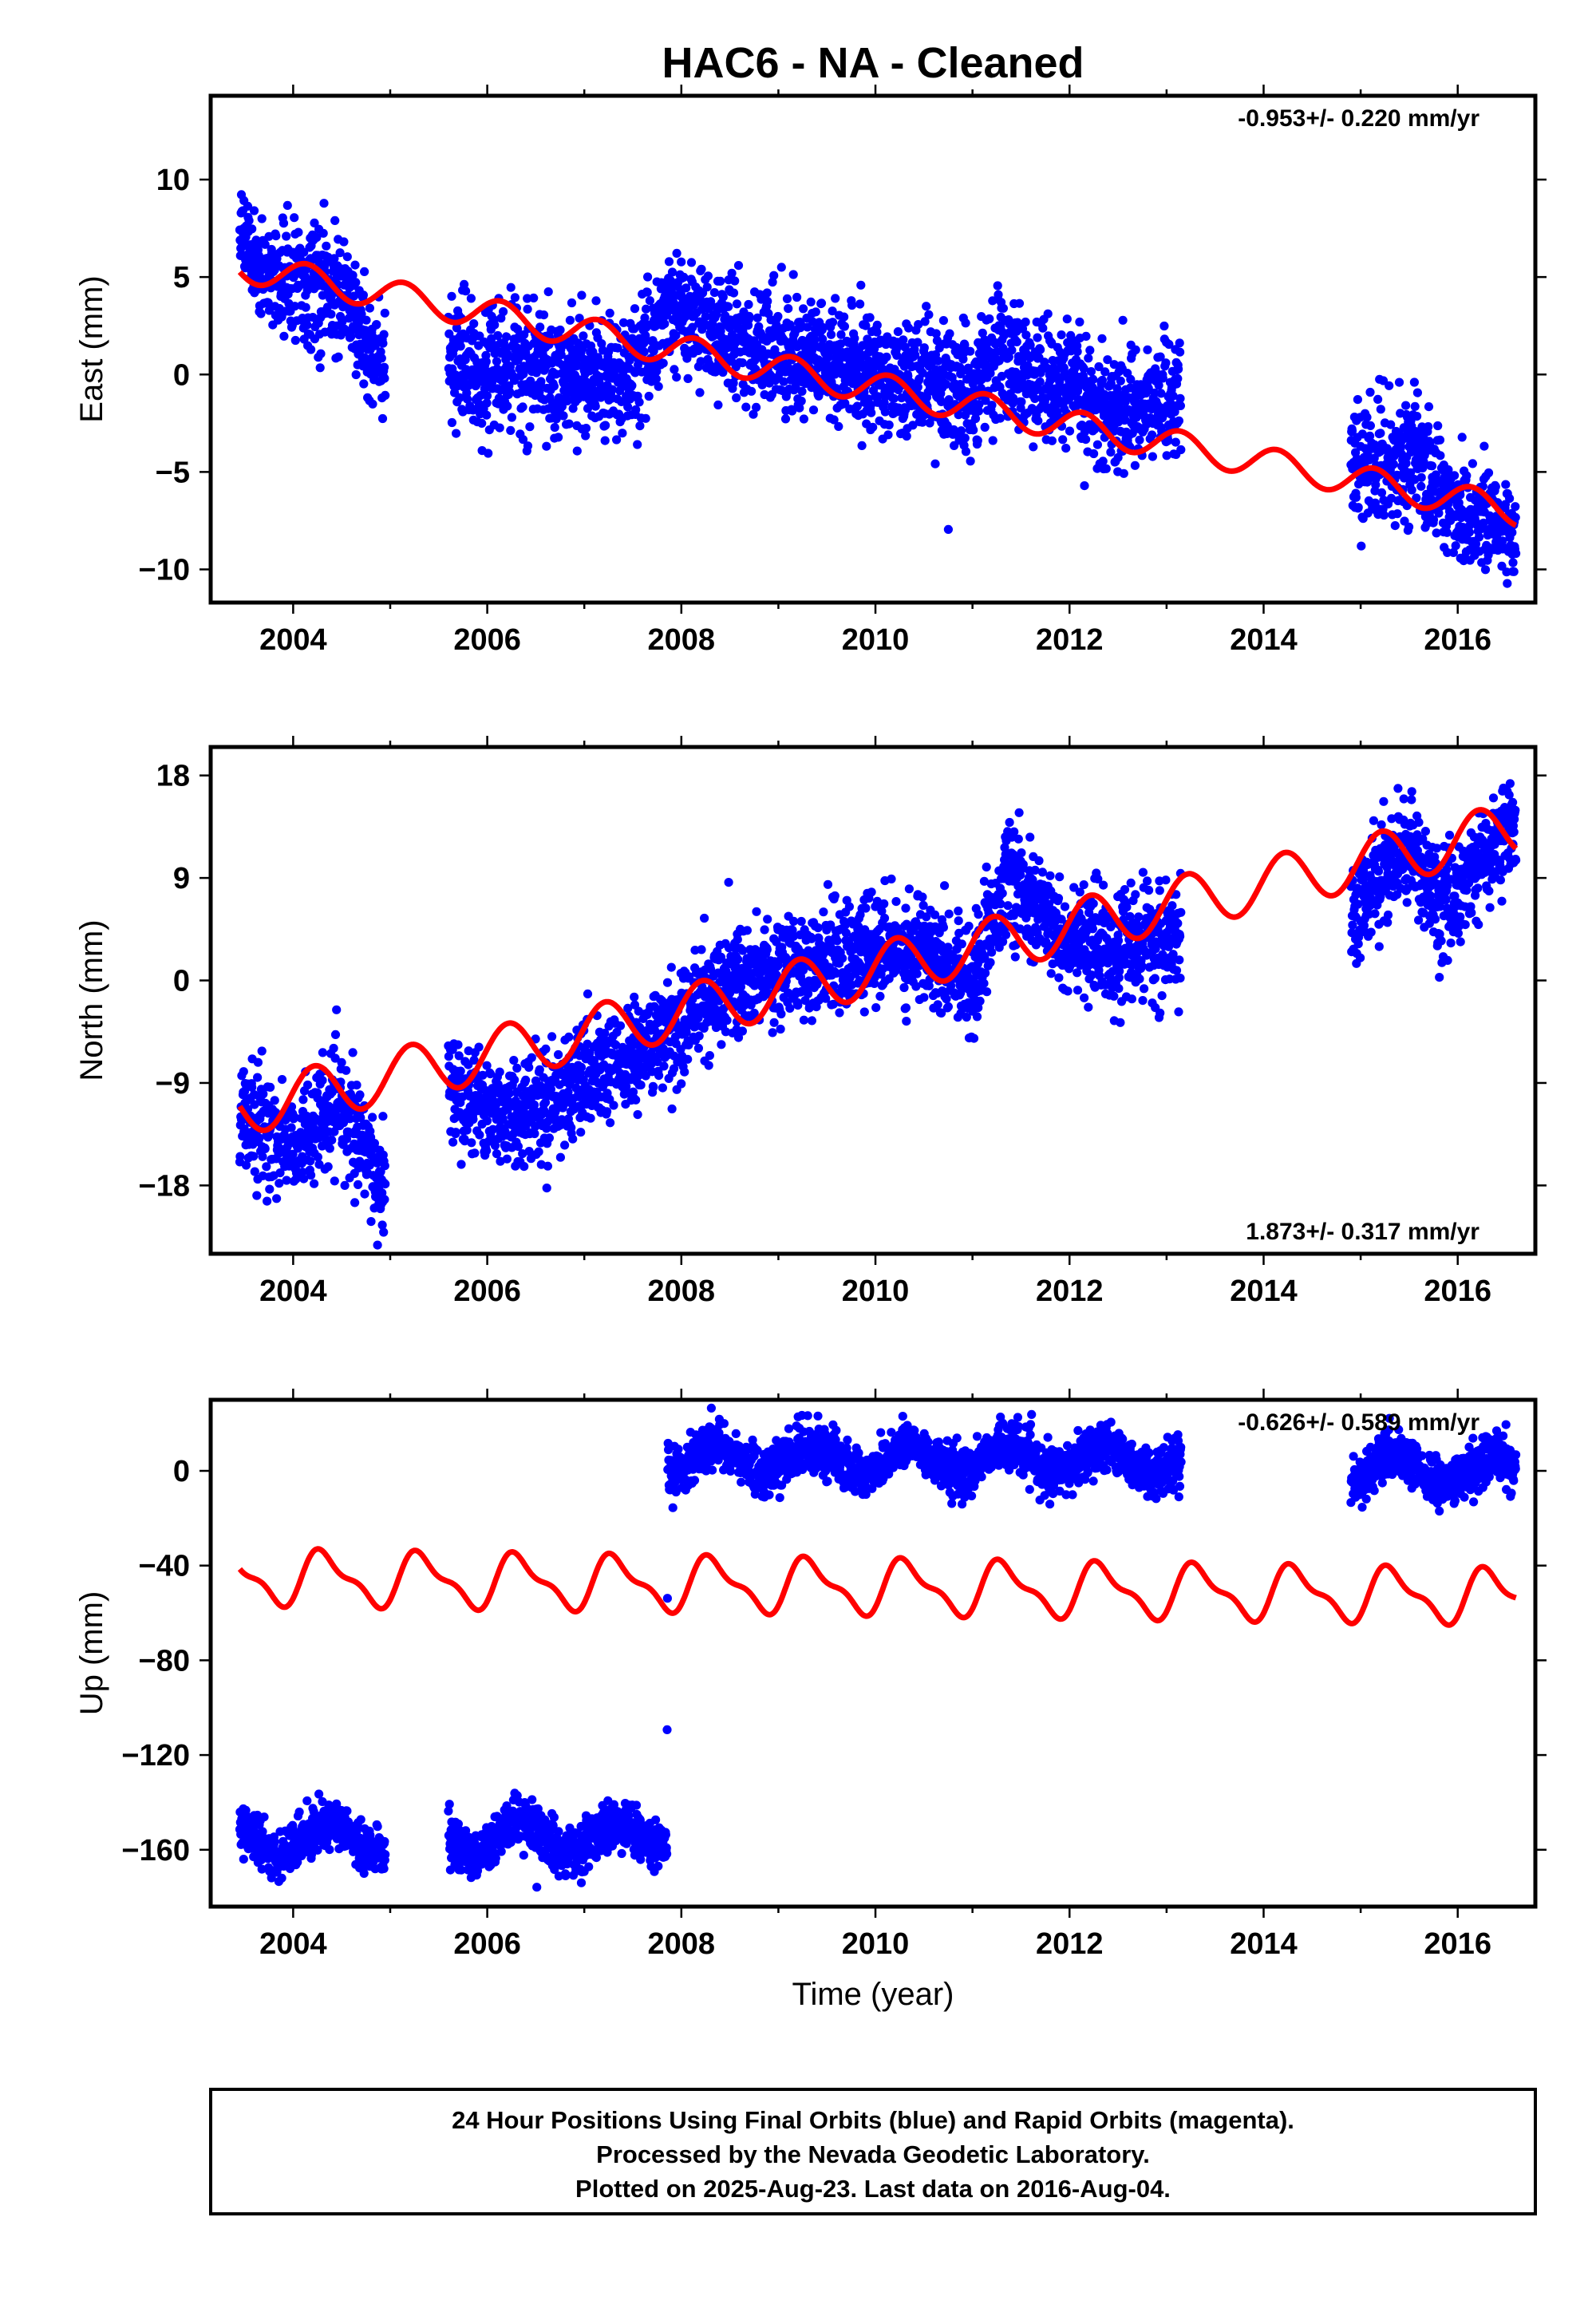  What do you see at coordinates (164, 570) in the screenshot?
I see `y-tick-label: −10` at bounding box center [164, 570].